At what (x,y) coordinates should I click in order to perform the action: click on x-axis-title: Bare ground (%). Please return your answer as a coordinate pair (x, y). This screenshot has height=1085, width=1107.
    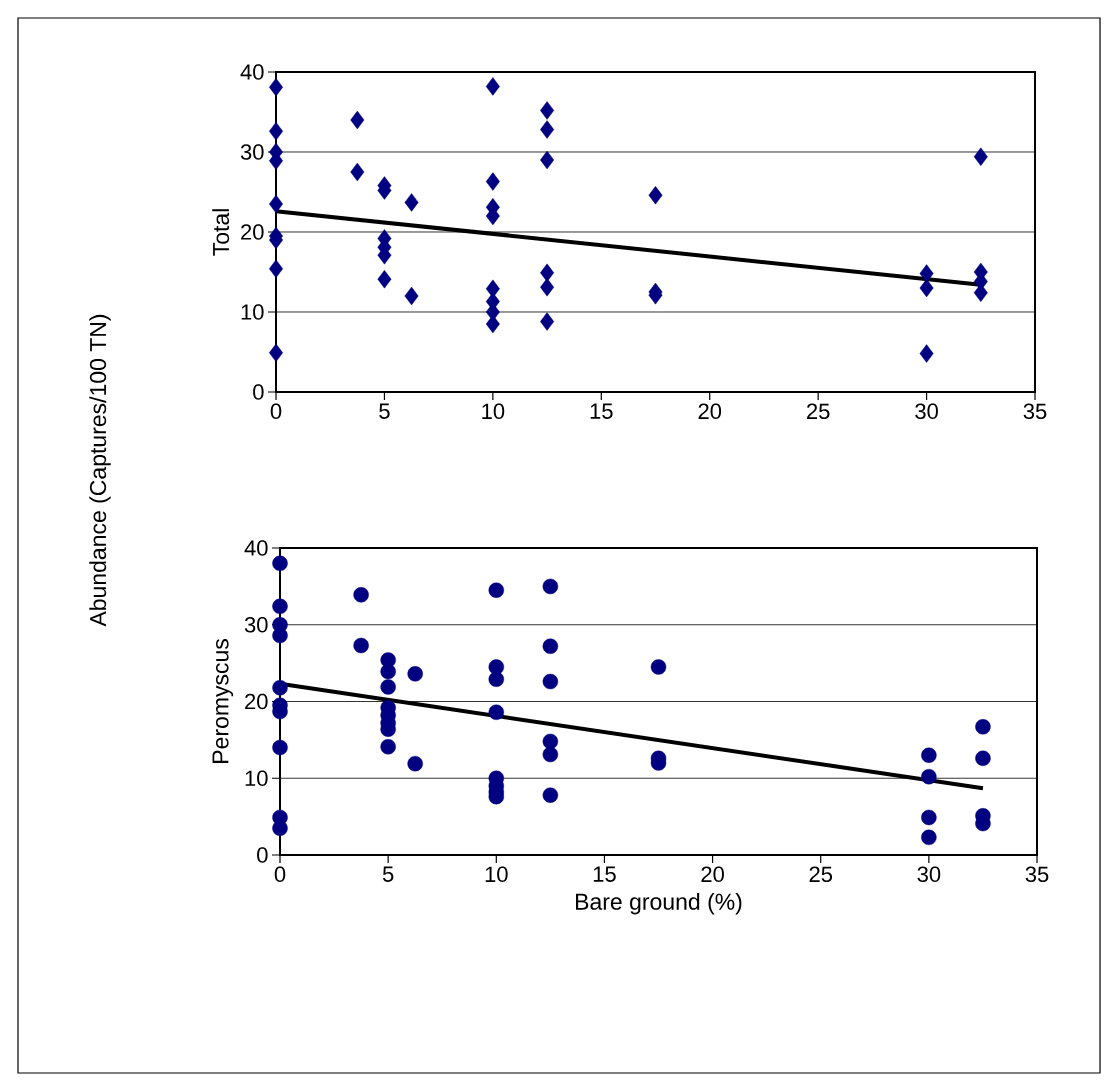
    Looking at the image, I should click on (659, 903).